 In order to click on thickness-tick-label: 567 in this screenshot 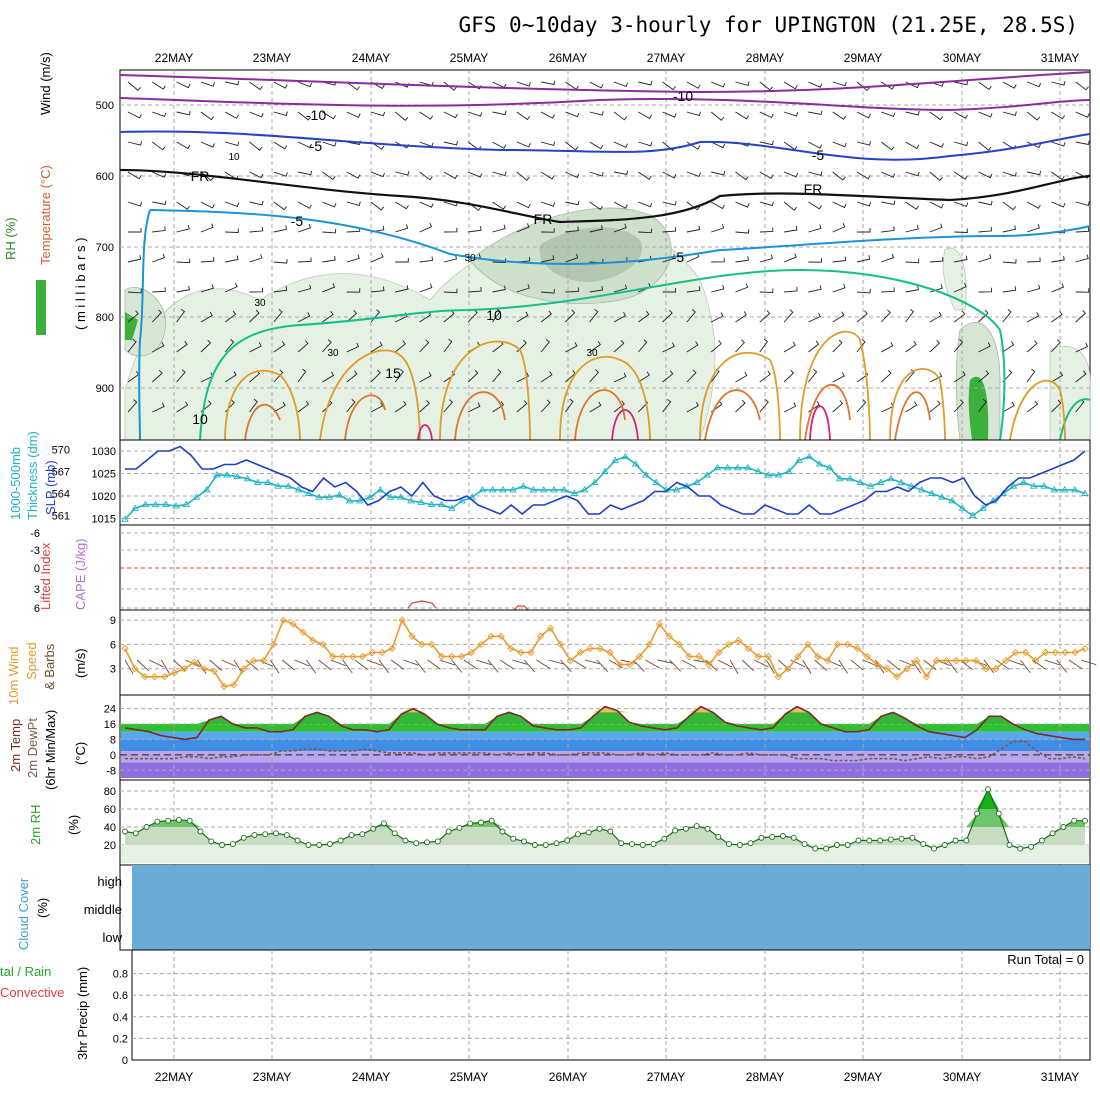, I will do `click(61, 472)`.